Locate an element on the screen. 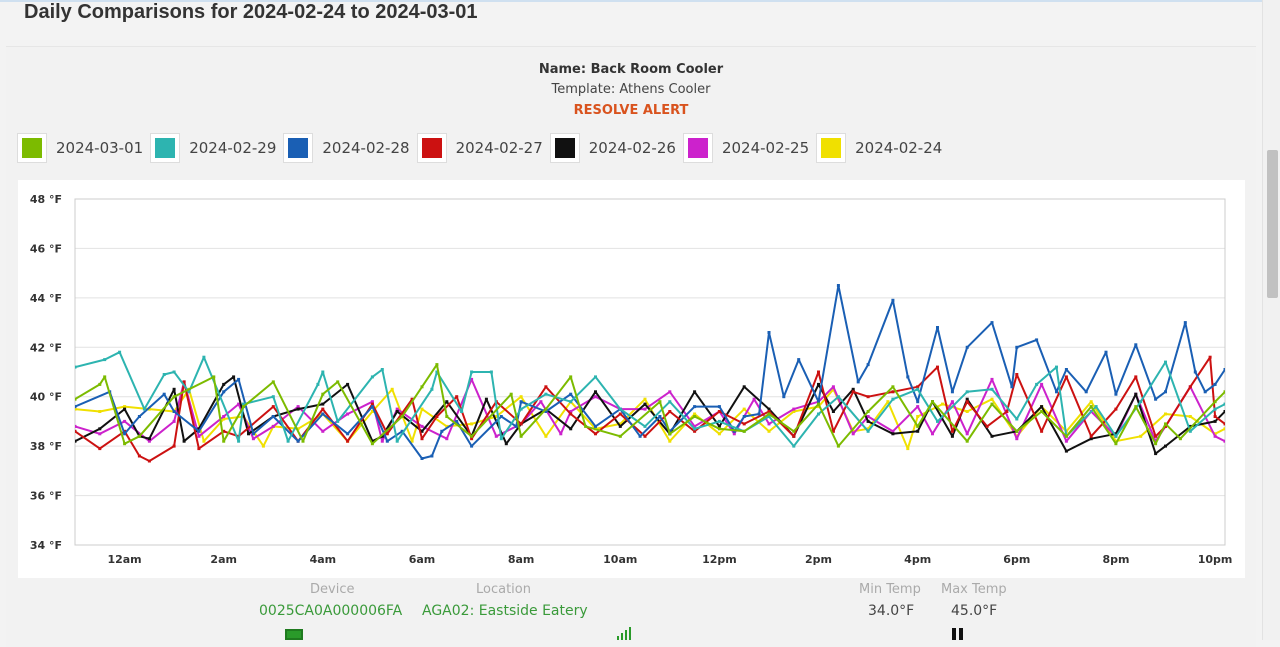 The image size is (1280, 647). pause-icon is located at coordinates (959, 634).